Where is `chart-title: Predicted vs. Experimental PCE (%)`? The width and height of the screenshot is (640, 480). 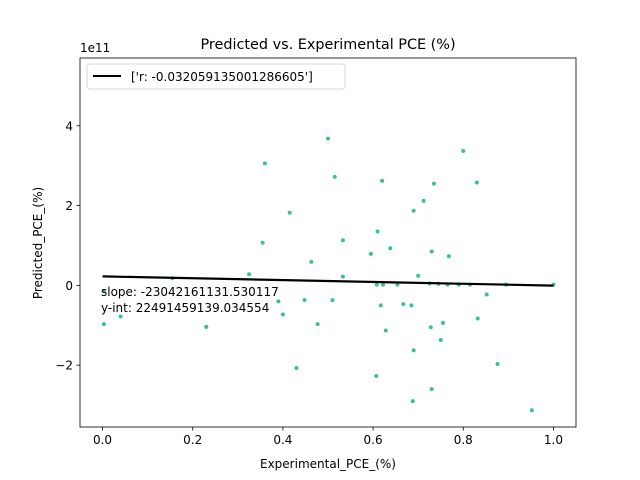 chart-title: Predicted vs. Experimental PCE (%) is located at coordinates (327, 45).